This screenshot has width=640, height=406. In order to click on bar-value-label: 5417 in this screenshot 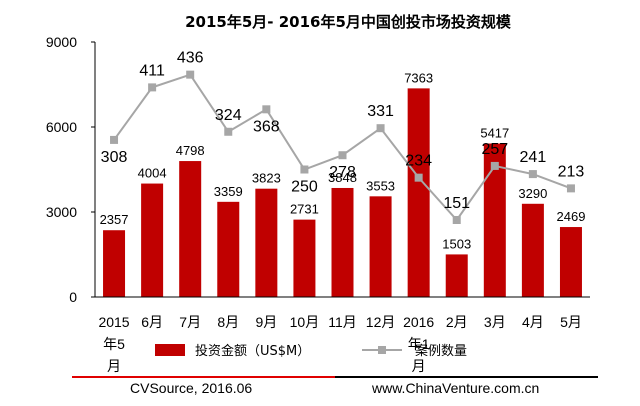, I will do `click(494, 133)`.